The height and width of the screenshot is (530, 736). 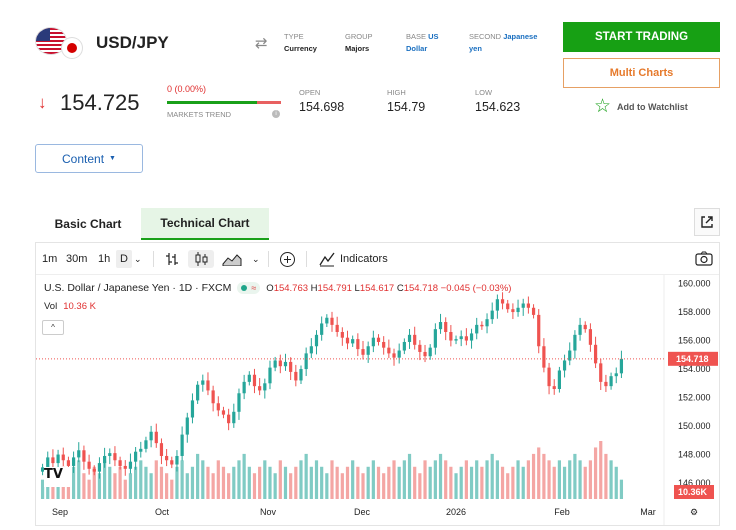 What do you see at coordinates (353, 259) in the screenshot?
I see `indicators-button: Indicators` at bounding box center [353, 259].